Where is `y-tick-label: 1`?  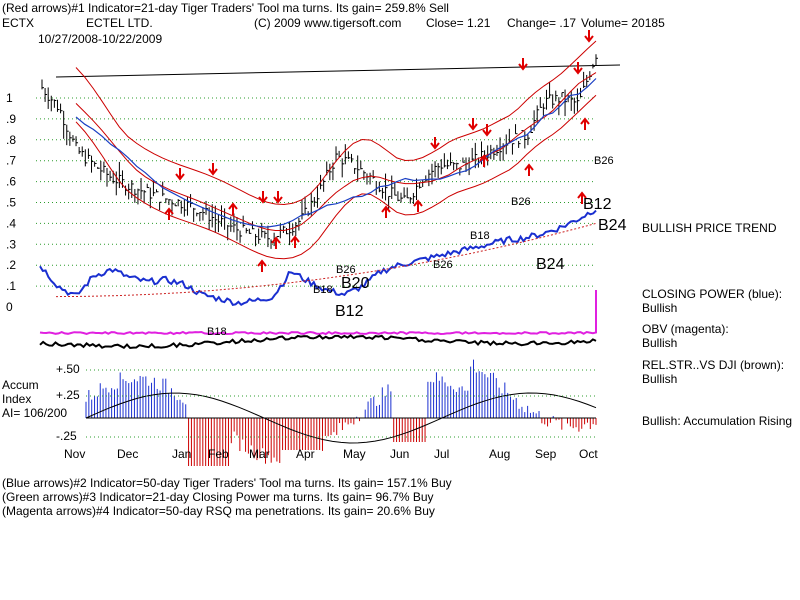
y-tick-label: 1 is located at coordinates (9, 98).